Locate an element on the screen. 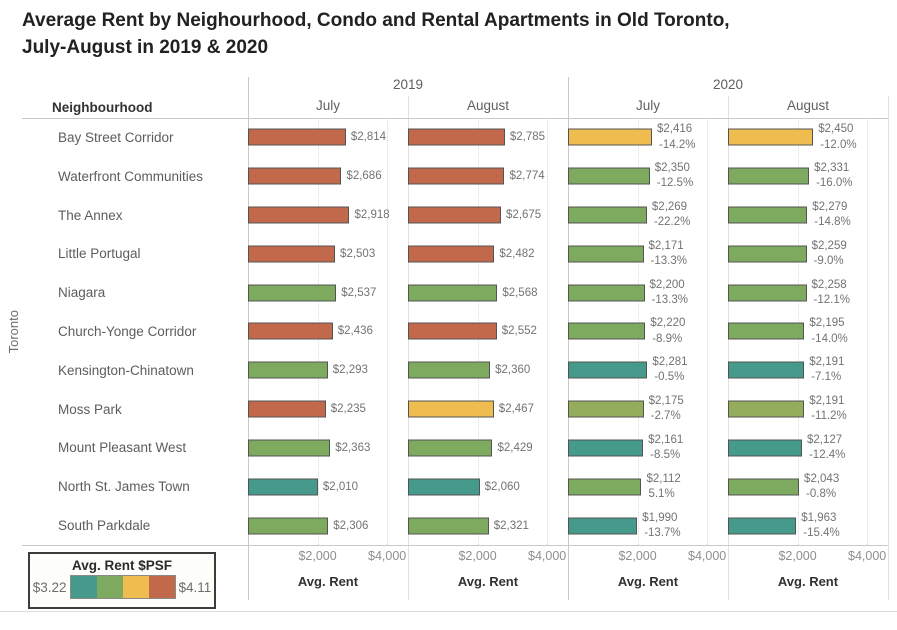  bar-value-label: $2,293 is located at coordinates (350, 370).